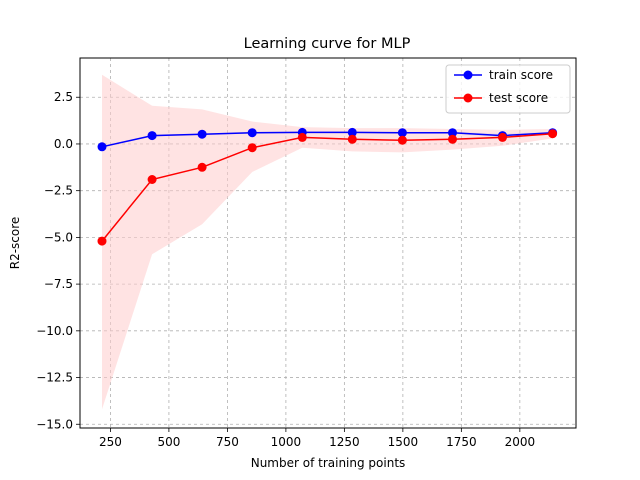 The height and width of the screenshot is (480, 640). Describe the element at coordinates (286, 442) in the screenshot. I see `x-tick-label: 1000` at that location.